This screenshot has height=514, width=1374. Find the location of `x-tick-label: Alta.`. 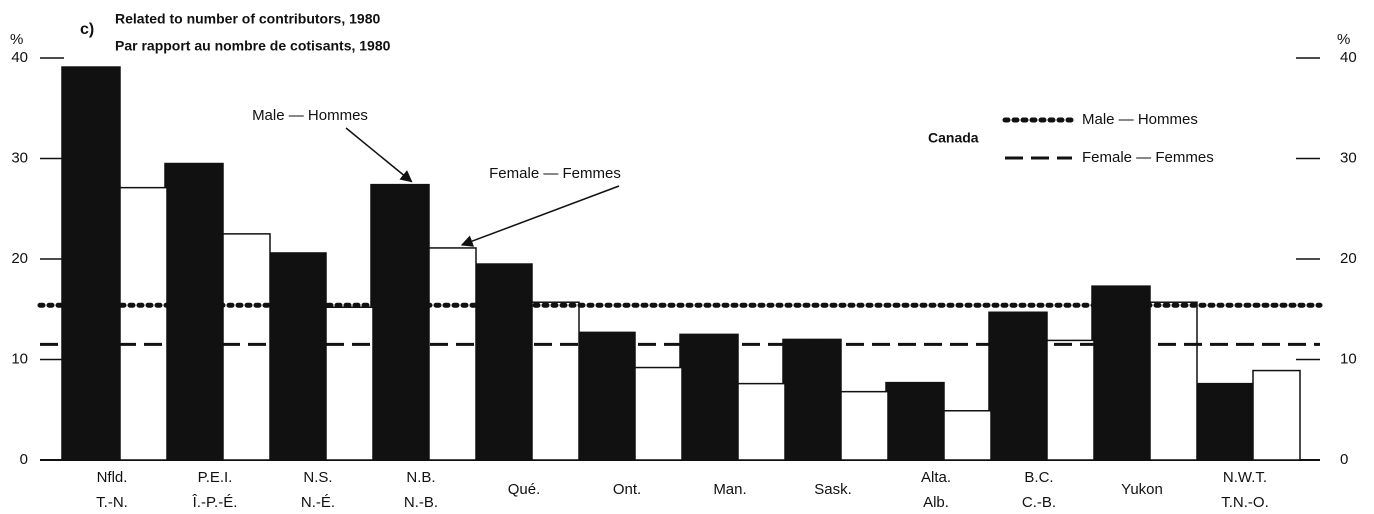

x-tick-label: Alta. is located at coordinates (936, 477).